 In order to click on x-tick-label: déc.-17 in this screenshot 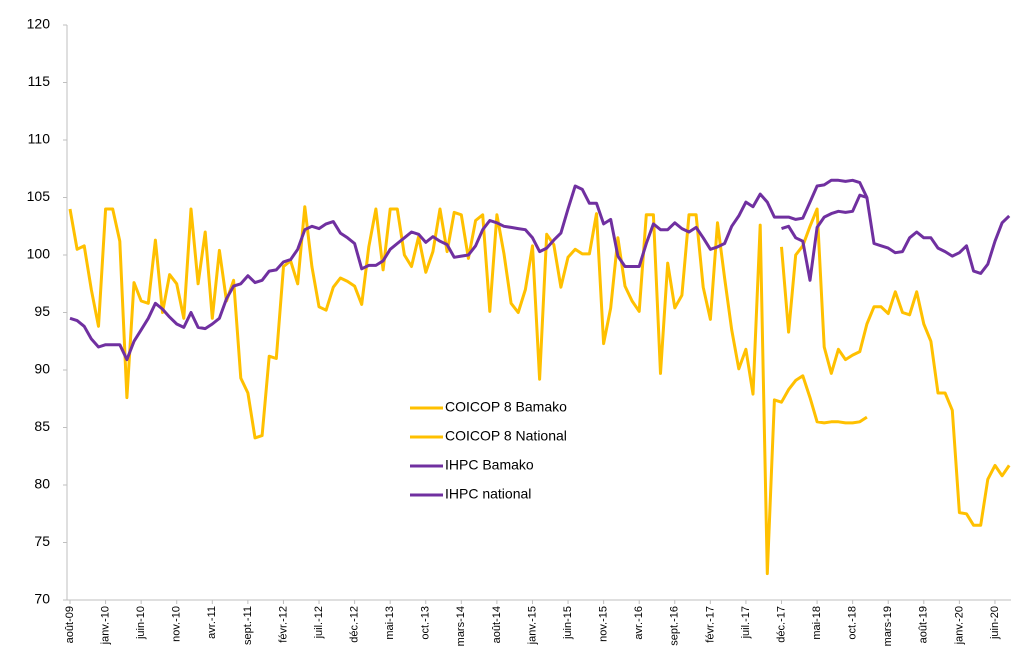, I will do `click(781, 624)`.